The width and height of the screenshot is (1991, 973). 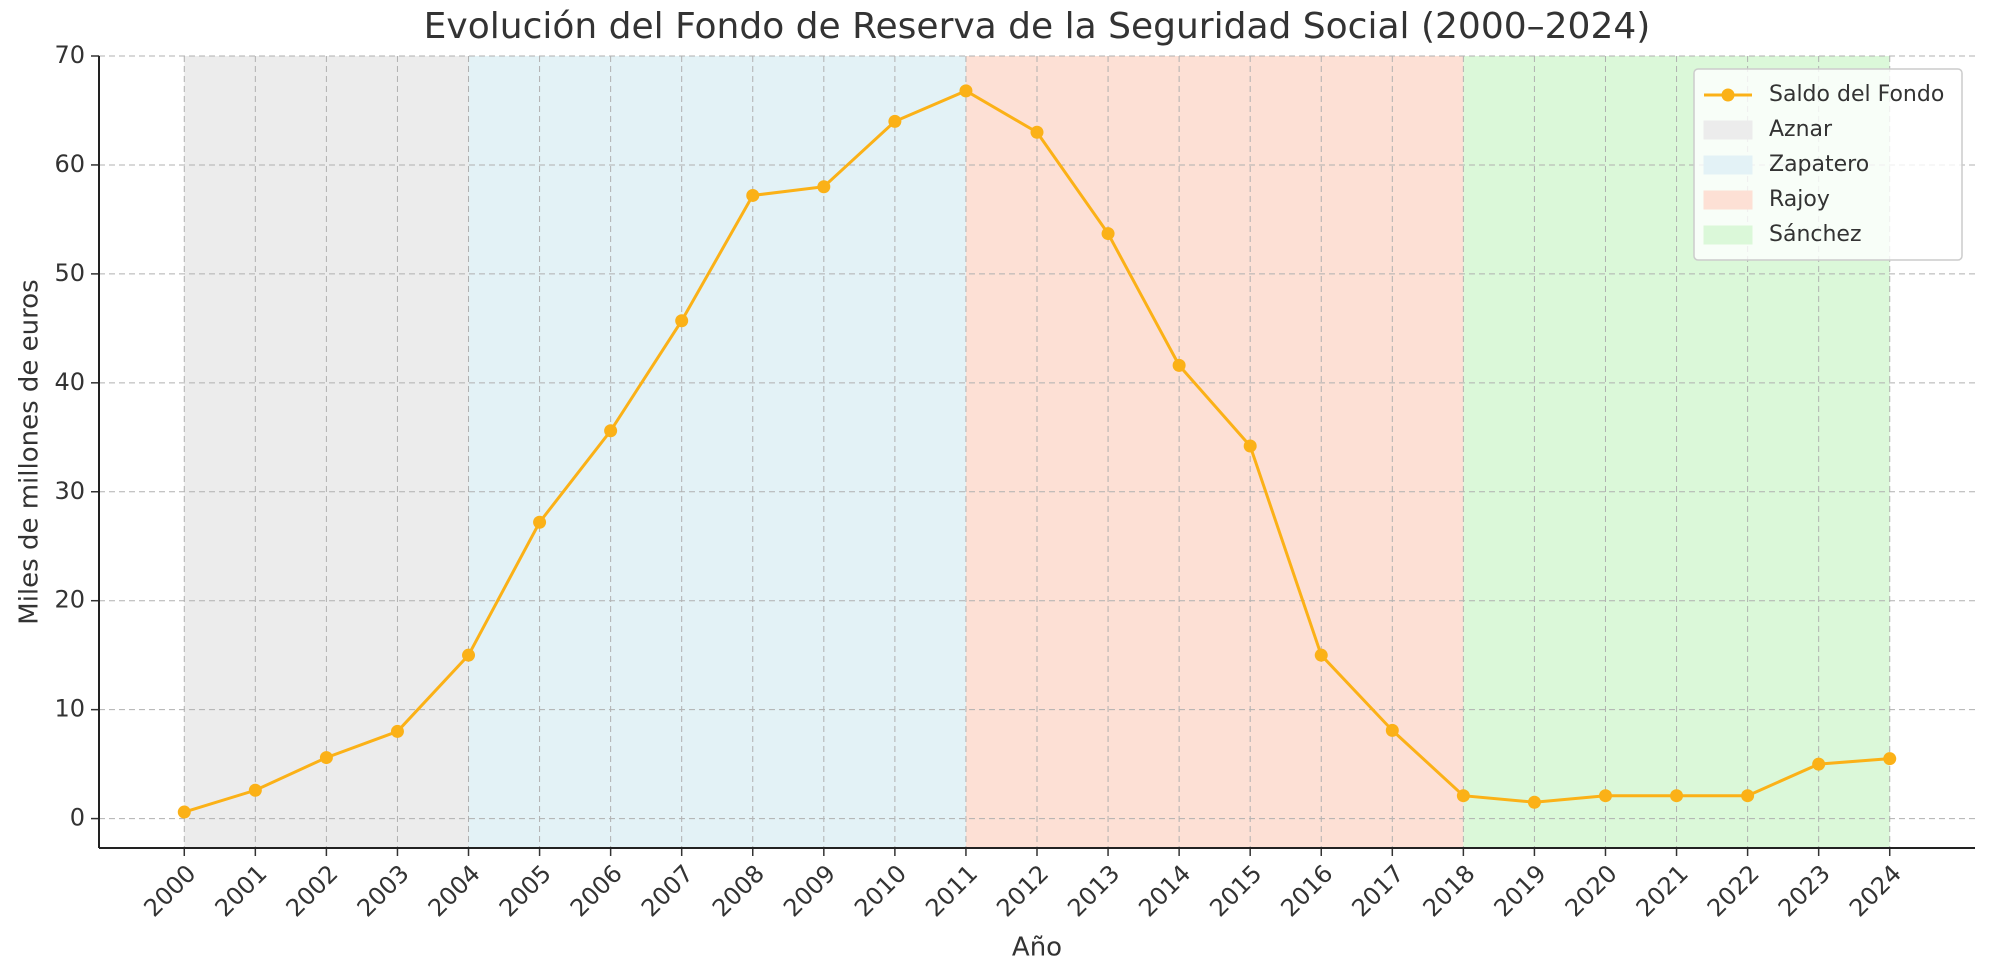 What do you see at coordinates (30, 451) in the screenshot?
I see `y-axis-label: Miles de millones de euros` at bounding box center [30, 451].